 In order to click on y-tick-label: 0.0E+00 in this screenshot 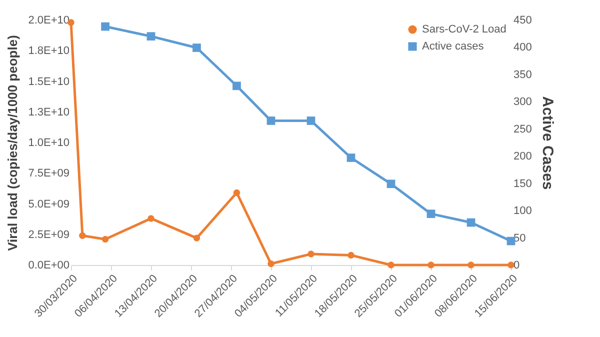, I will do `click(49, 266)`.